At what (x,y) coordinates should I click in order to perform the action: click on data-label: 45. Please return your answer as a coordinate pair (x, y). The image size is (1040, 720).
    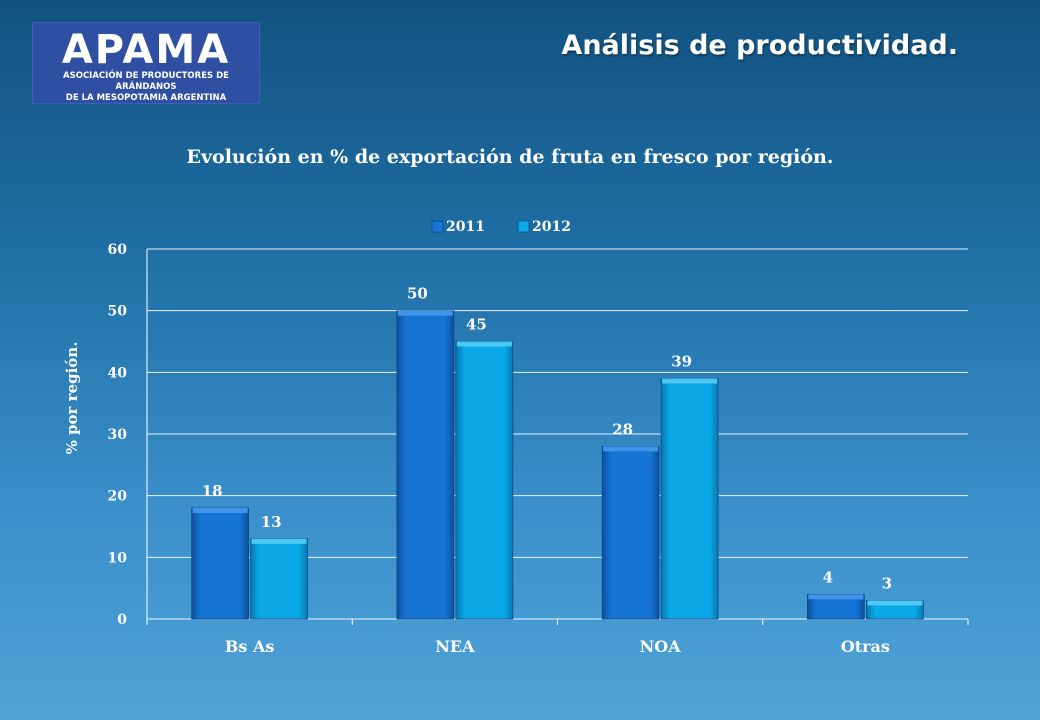
    Looking at the image, I should click on (476, 325).